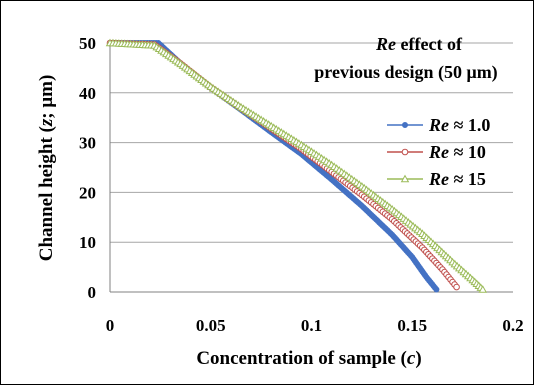  Describe the element at coordinates (308, 358) in the screenshot. I see `x-axis-label: Concentration of sample (c)` at that location.